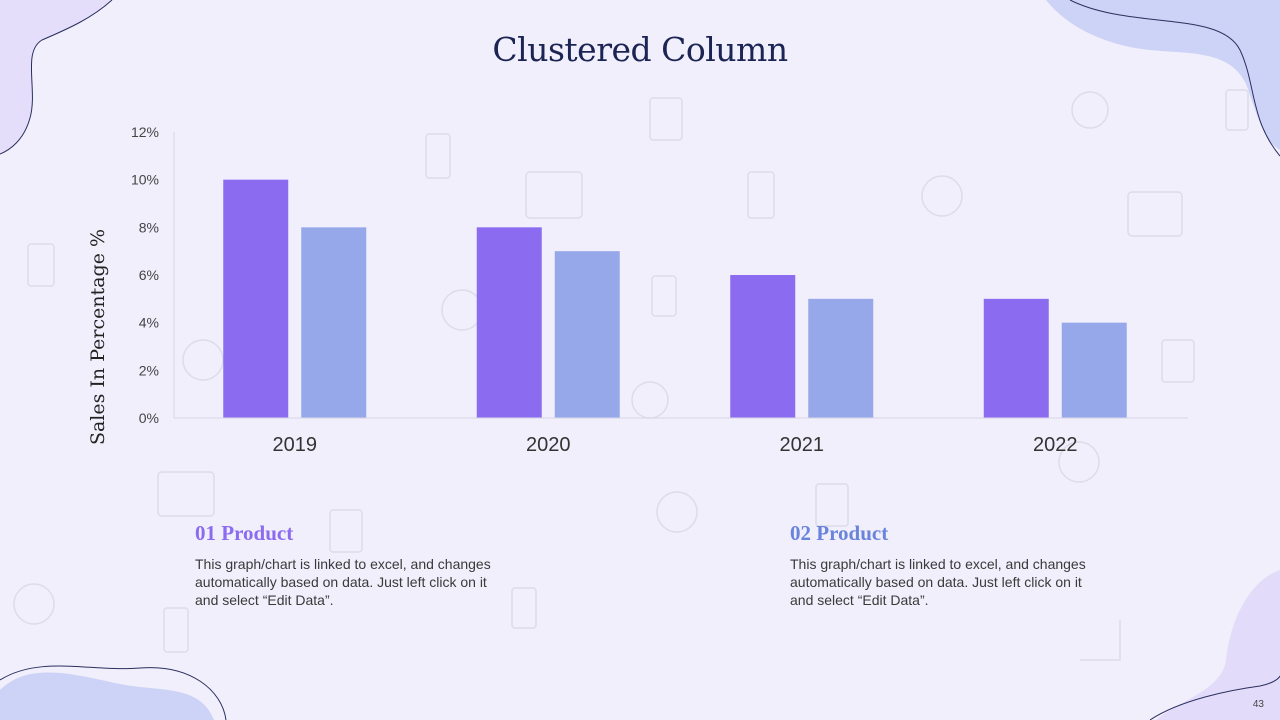 The width and height of the screenshot is (1280, 720). I want to click on x-tick-label: 2021, so click(802, 445).